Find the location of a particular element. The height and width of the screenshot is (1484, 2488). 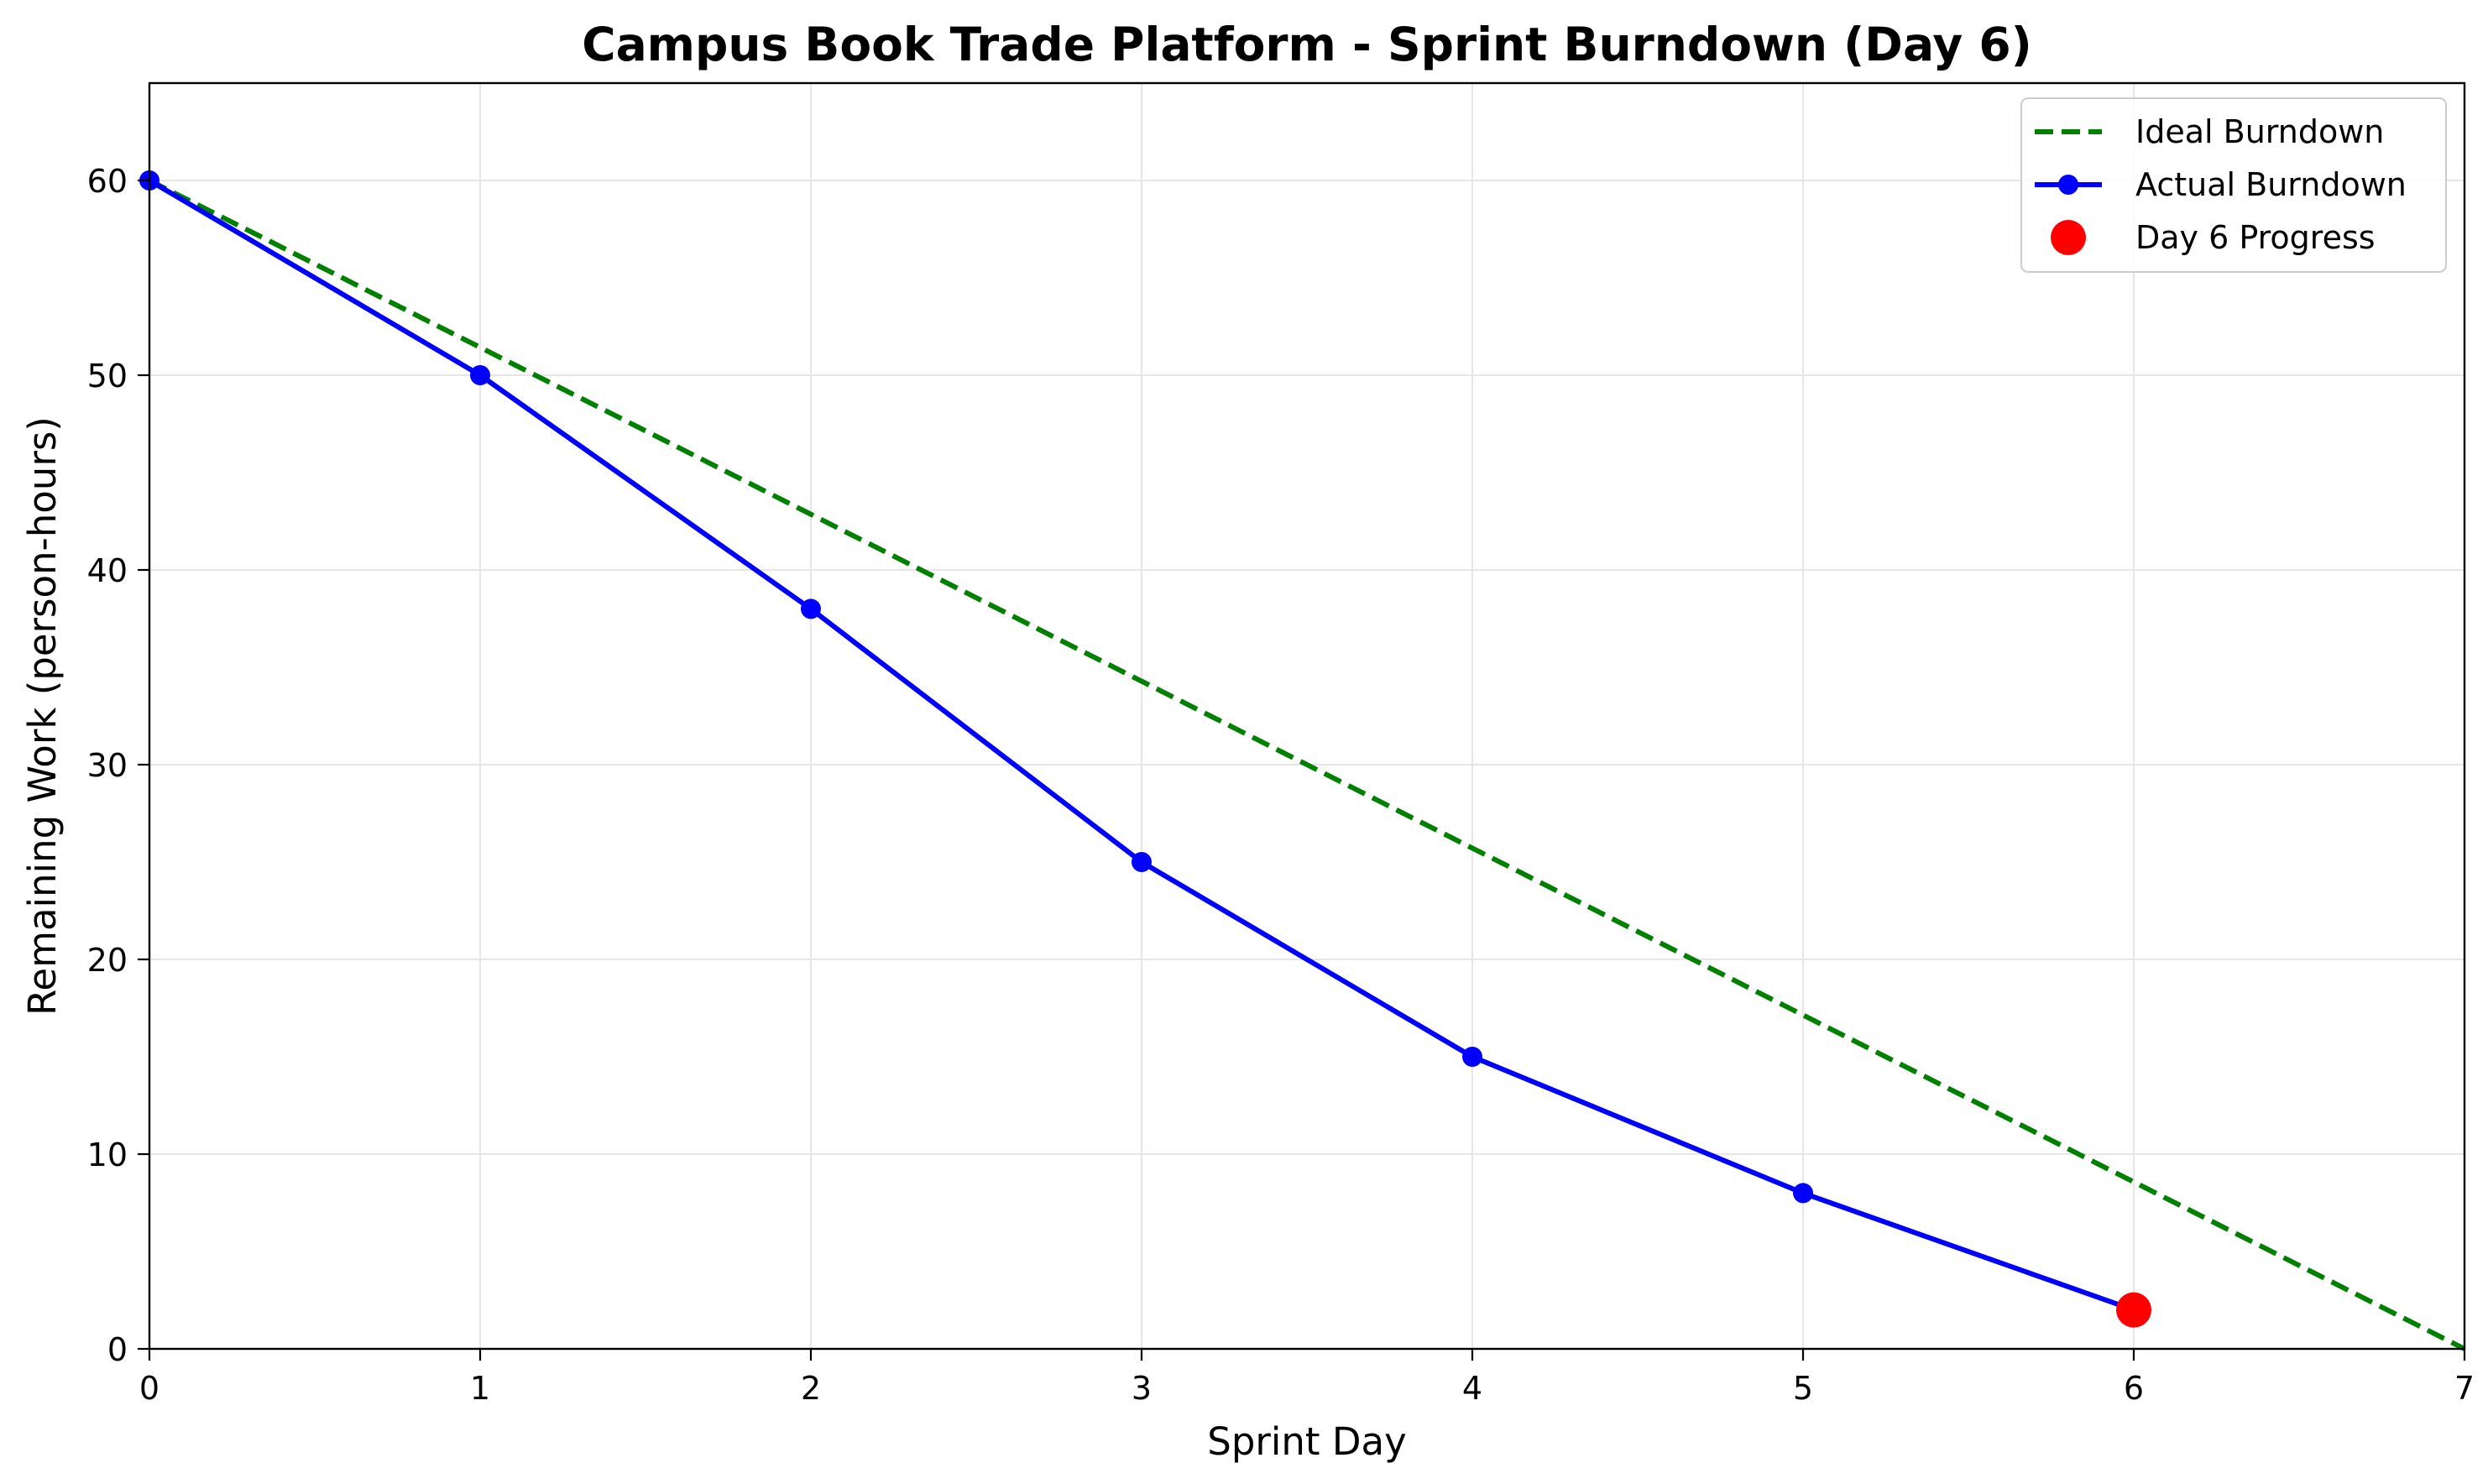

legend-box is located at coordinates (2233, 185).